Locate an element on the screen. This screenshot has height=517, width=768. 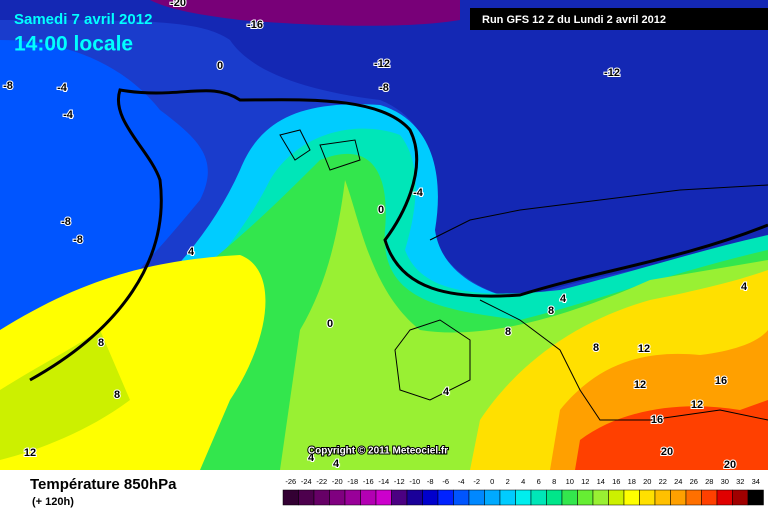
colorbar-label: -4 is located at coordinates (461, 481).